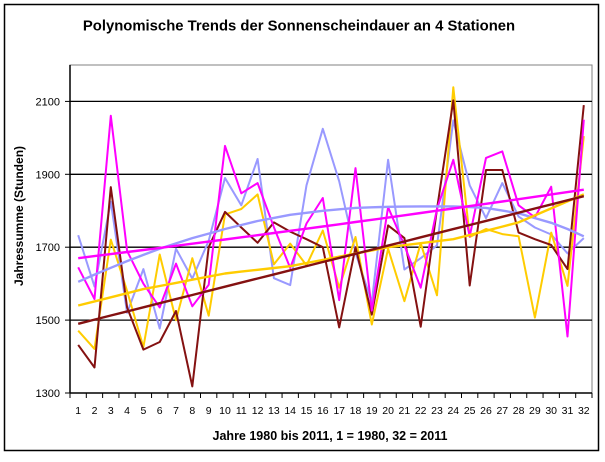  What do you see at coordinates (176, 411) in the screenshot?
I see `svg-text: 7` at bounding box center [176, 411].